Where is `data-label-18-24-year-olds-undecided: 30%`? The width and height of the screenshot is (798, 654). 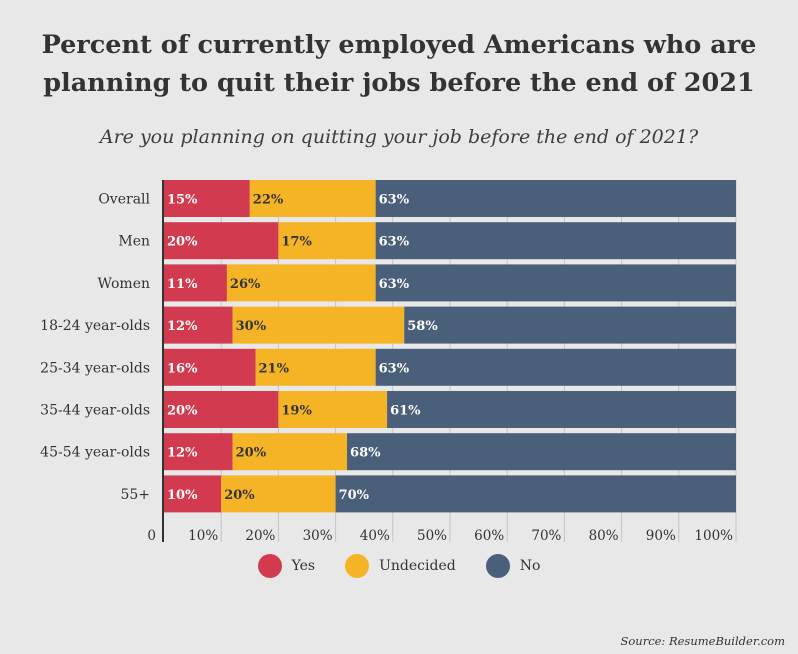
data-label-18-24-year-olds-undecided: 30% is located at coordinates (251, 326).